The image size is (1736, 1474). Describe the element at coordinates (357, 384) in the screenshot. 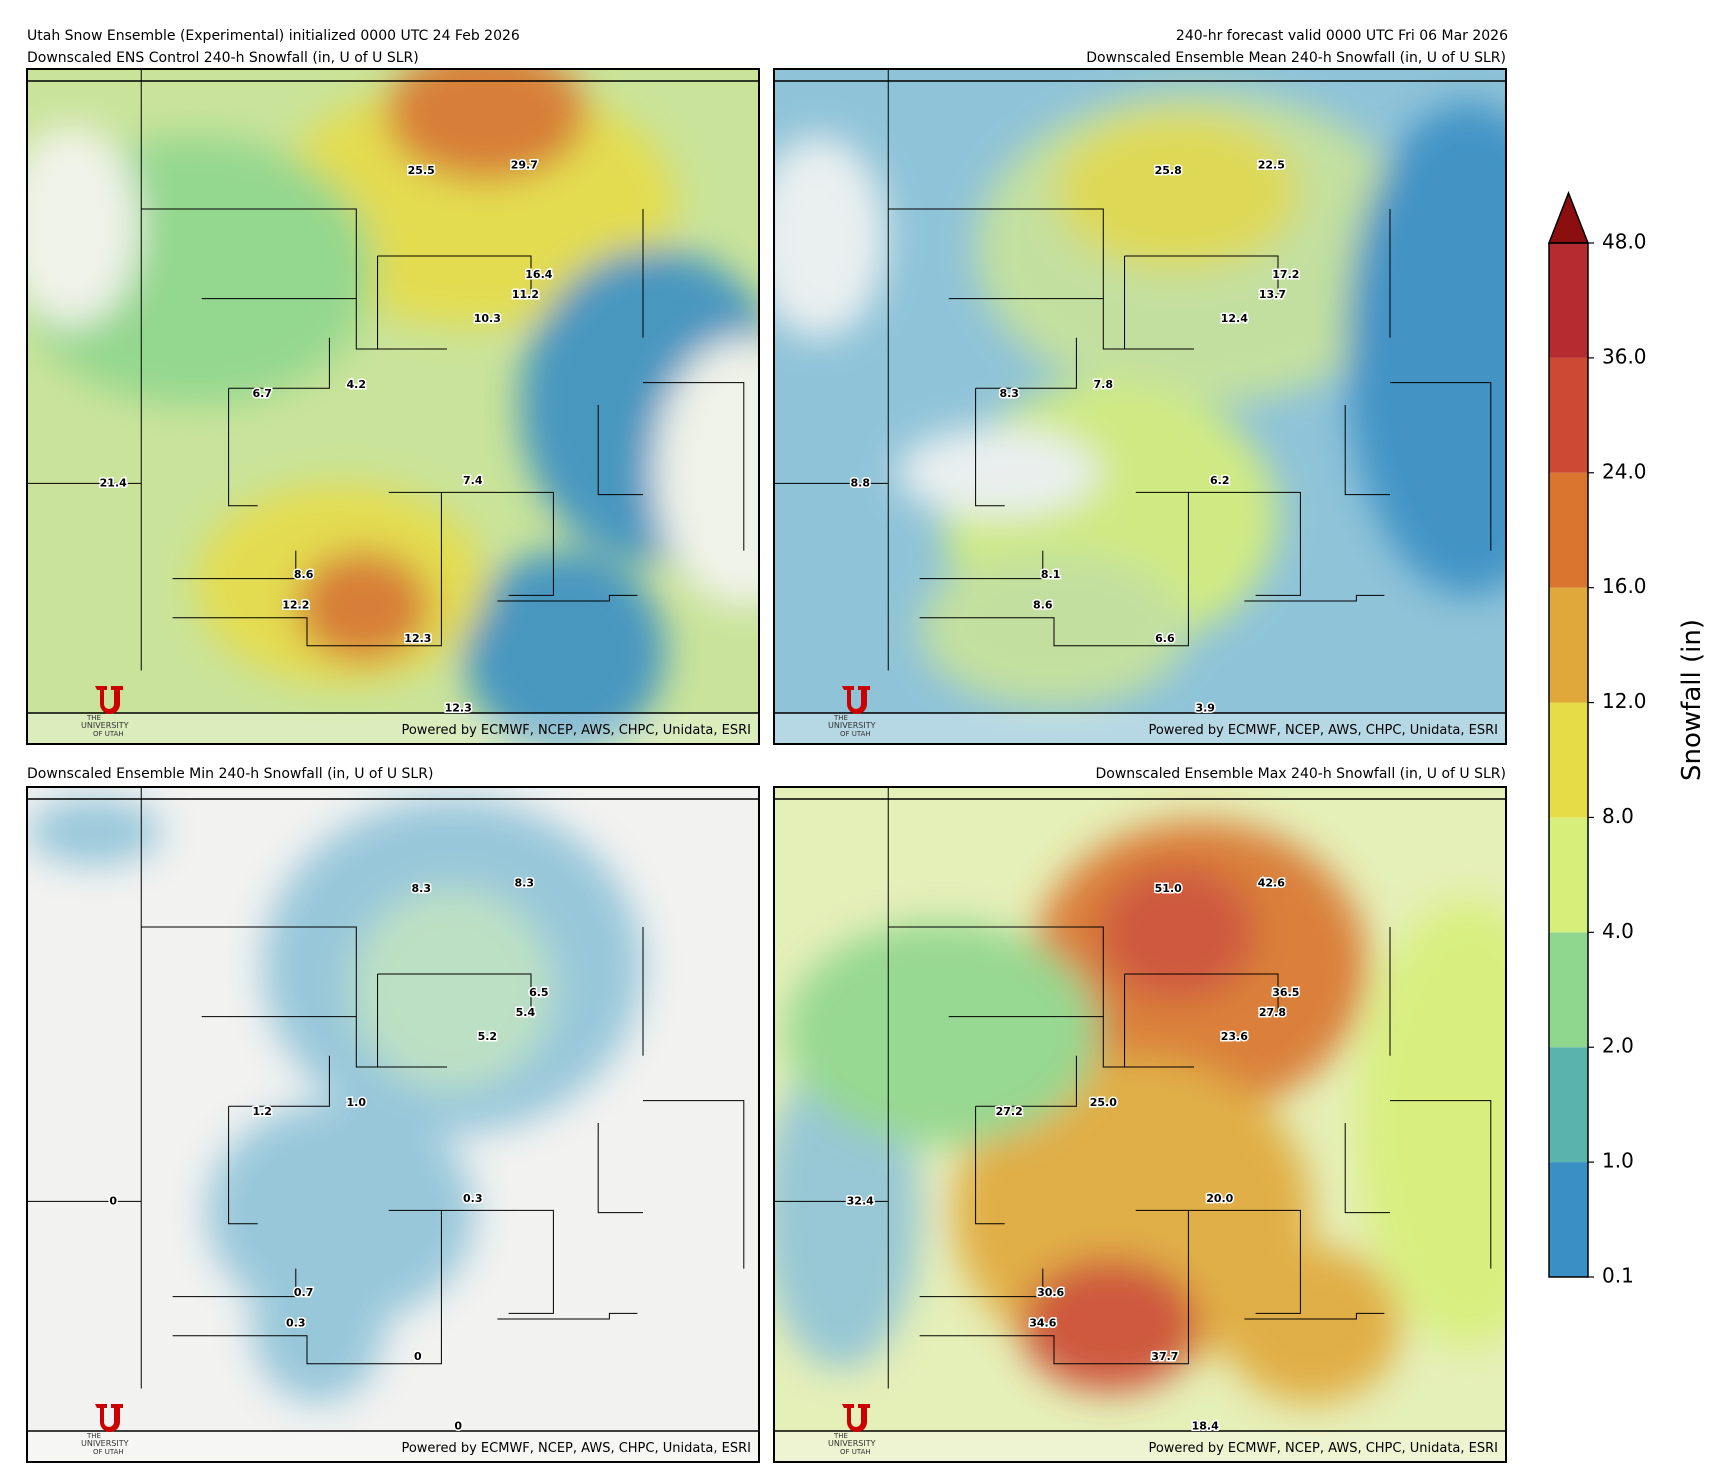

I see `station-value: 4.2` at that location.